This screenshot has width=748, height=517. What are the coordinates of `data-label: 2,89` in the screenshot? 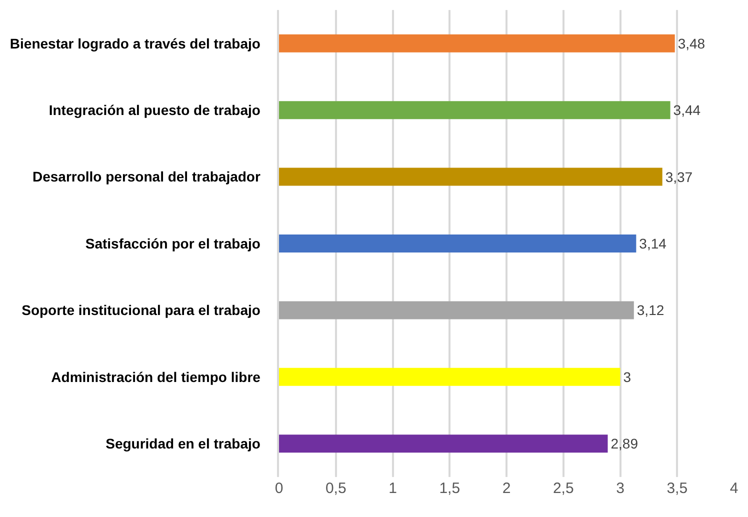 It's located at (624, 444).